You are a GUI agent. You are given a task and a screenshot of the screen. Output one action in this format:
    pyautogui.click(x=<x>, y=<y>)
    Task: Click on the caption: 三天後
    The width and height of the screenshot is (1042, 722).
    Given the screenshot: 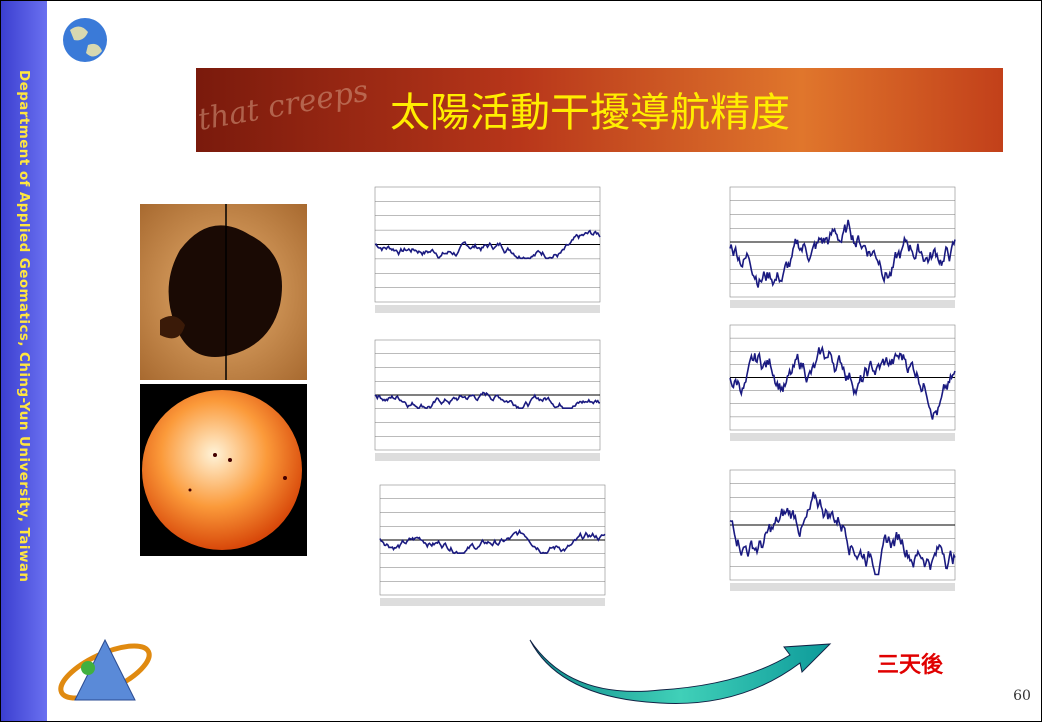 What is the action you would take?
    pyautogui.click(x=910, y=665)
    